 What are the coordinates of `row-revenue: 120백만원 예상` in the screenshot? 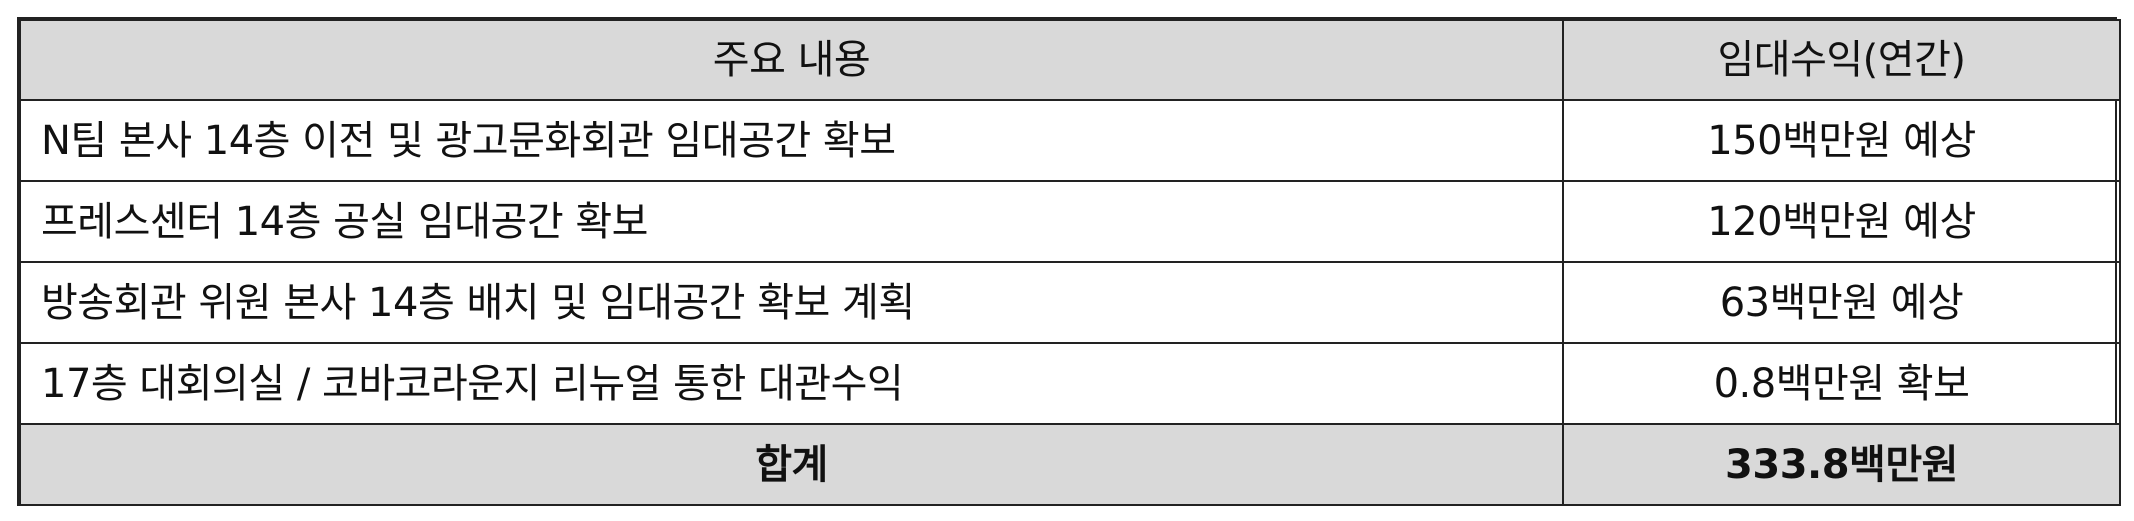 It's located at (1841, 221).